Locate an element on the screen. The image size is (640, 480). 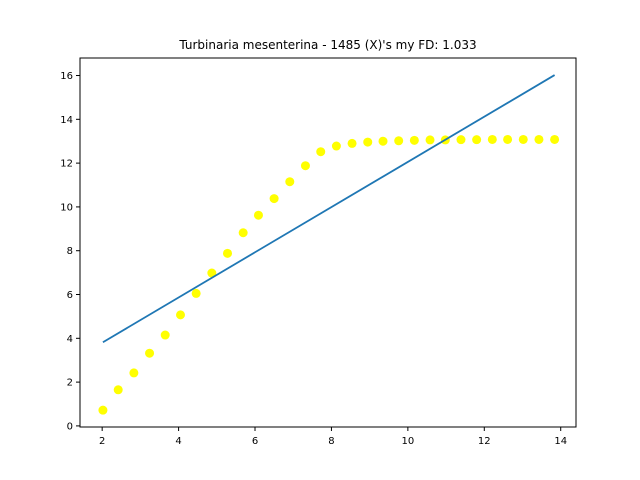
x-tick-label: 4 is located at coordinates (178, 441).